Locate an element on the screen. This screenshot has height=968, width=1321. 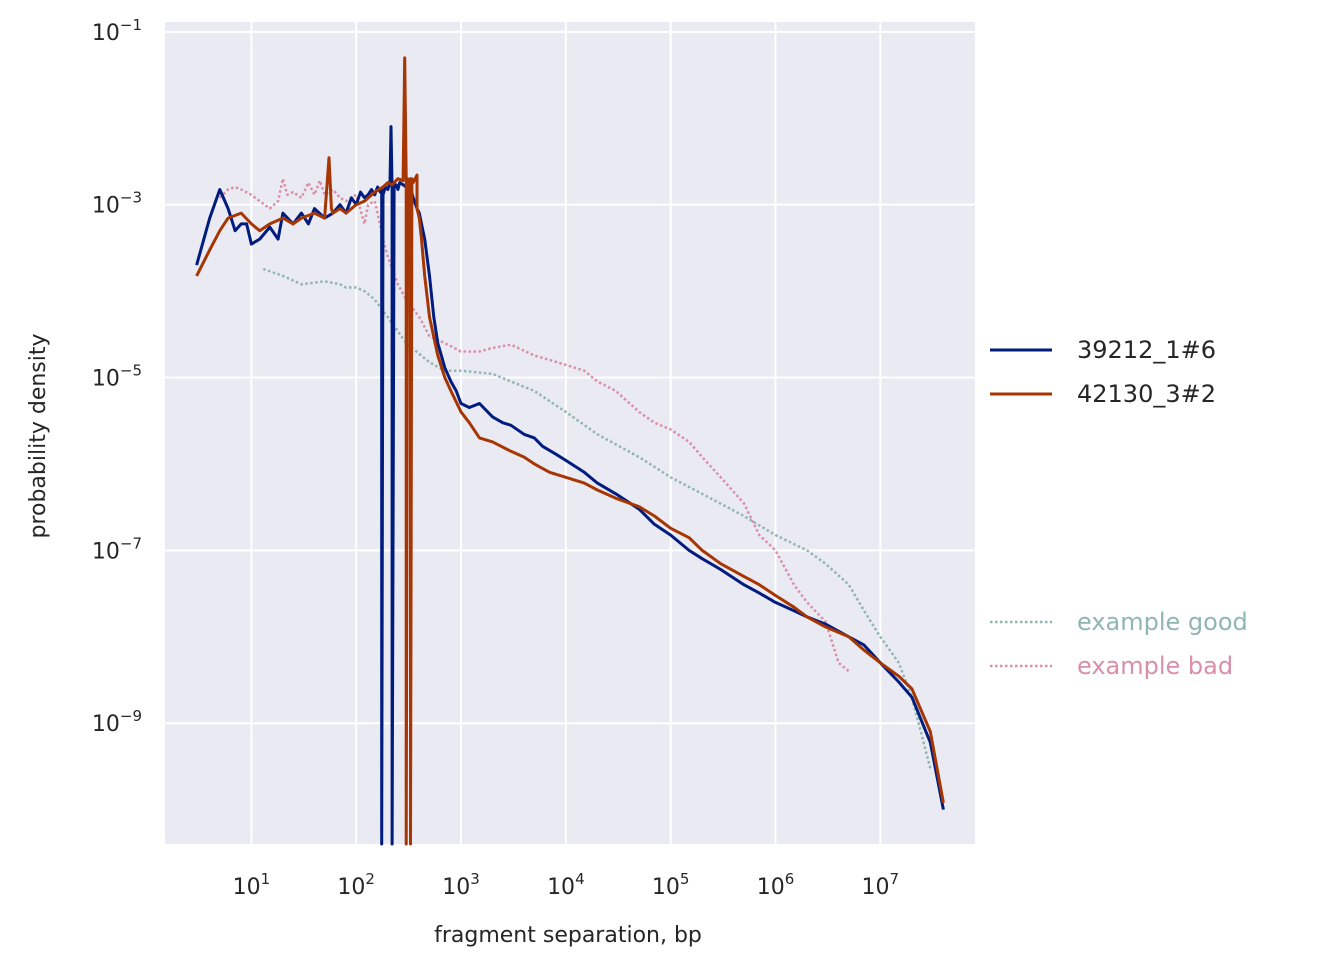
x-tick-label-exponent: 6 is located at coordinates (790, 879).